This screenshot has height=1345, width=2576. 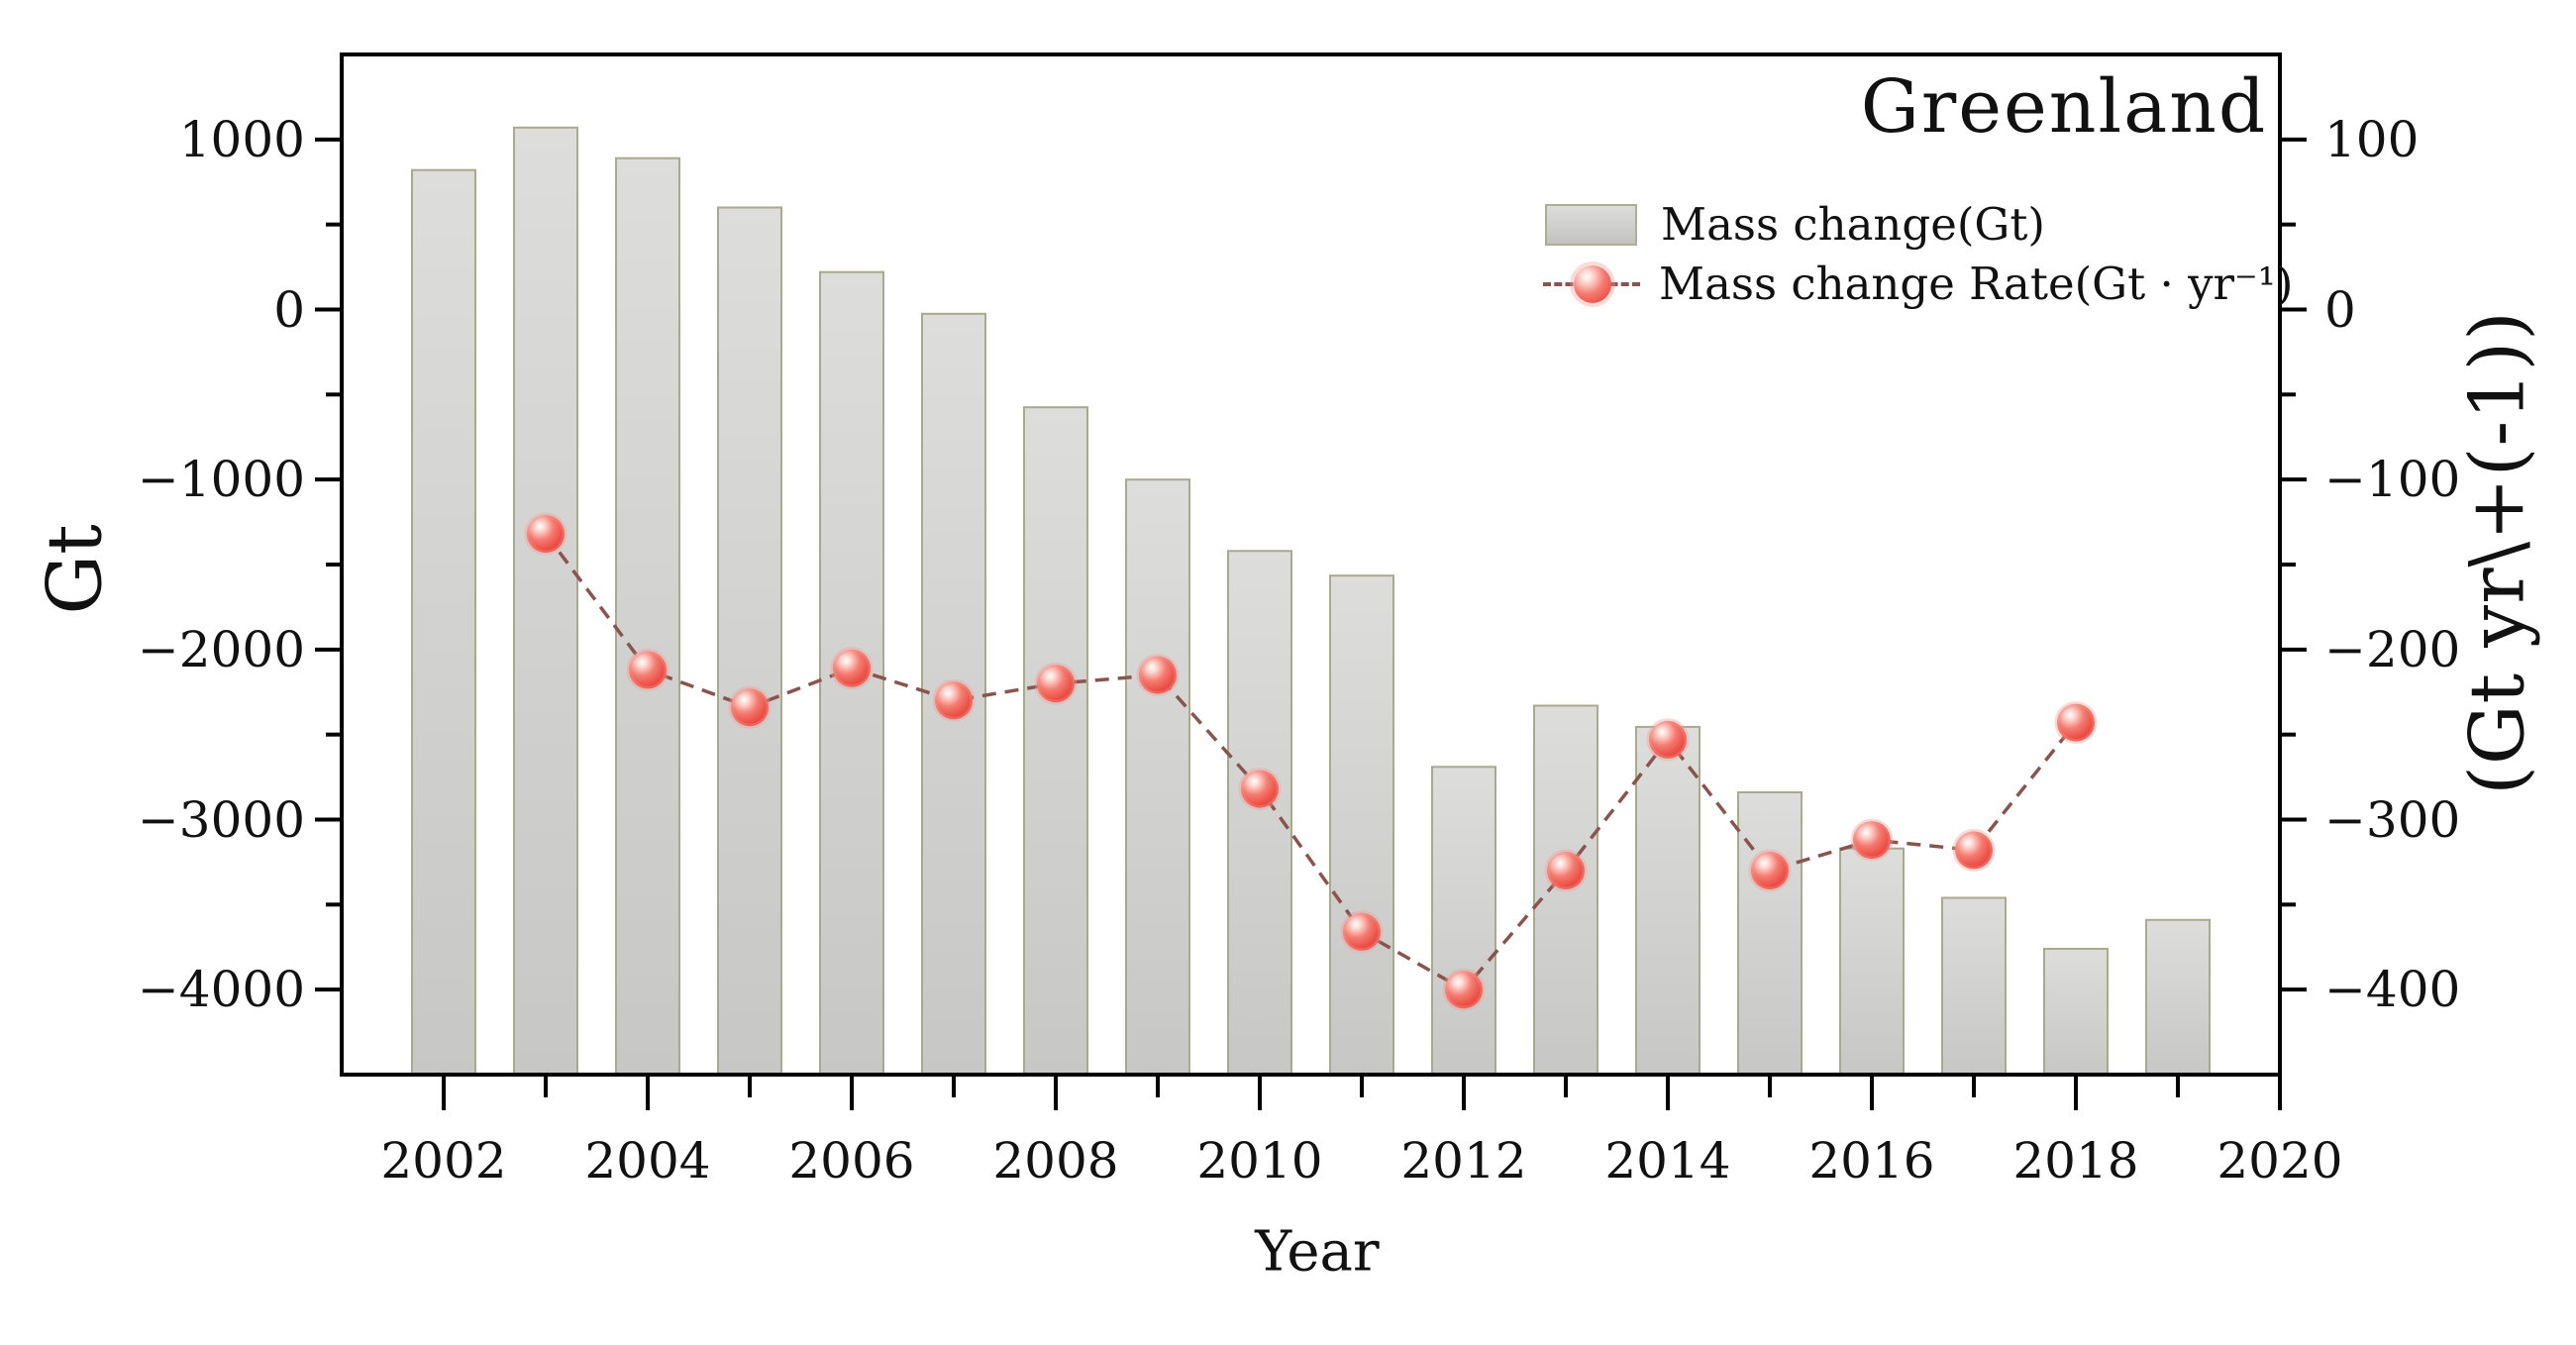 What do you see at coordinates (545, 601) in the screenshot?
I see `bar-2003` at bounding box center [545, 601].